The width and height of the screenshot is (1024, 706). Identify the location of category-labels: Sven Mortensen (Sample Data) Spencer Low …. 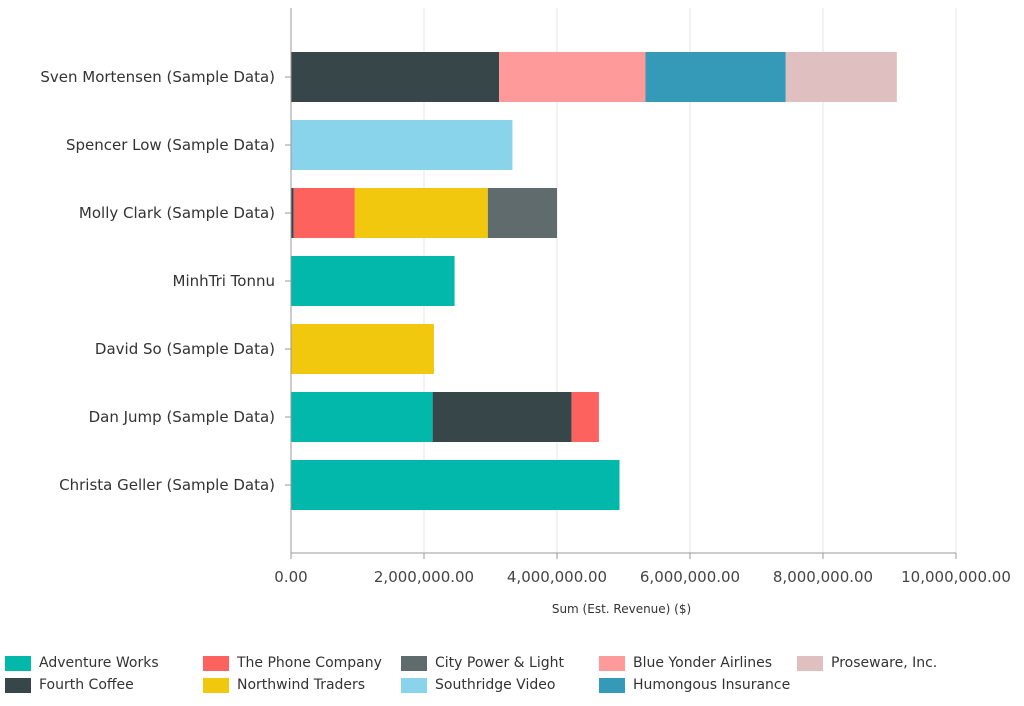
(157, 281).